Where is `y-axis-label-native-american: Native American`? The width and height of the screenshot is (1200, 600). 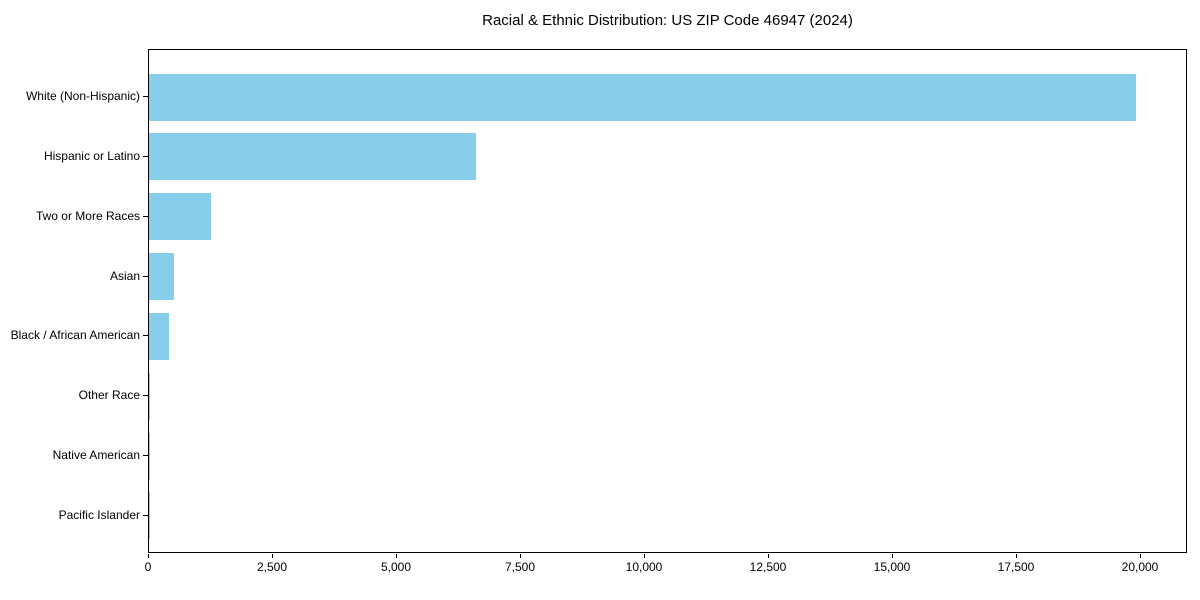
y-axis-label-native-american: Native American is located at coordinates (96, 455).